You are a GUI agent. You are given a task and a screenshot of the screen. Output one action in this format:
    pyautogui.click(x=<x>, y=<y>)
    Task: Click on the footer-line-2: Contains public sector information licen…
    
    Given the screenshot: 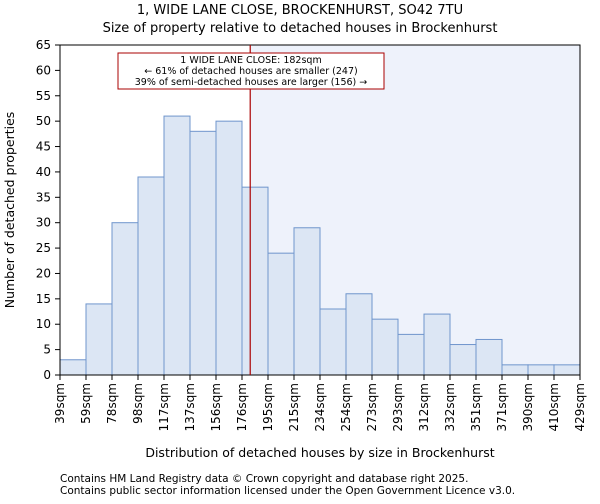 What is the action you would take?
    pyautogui.click(x=287, y=491)
    